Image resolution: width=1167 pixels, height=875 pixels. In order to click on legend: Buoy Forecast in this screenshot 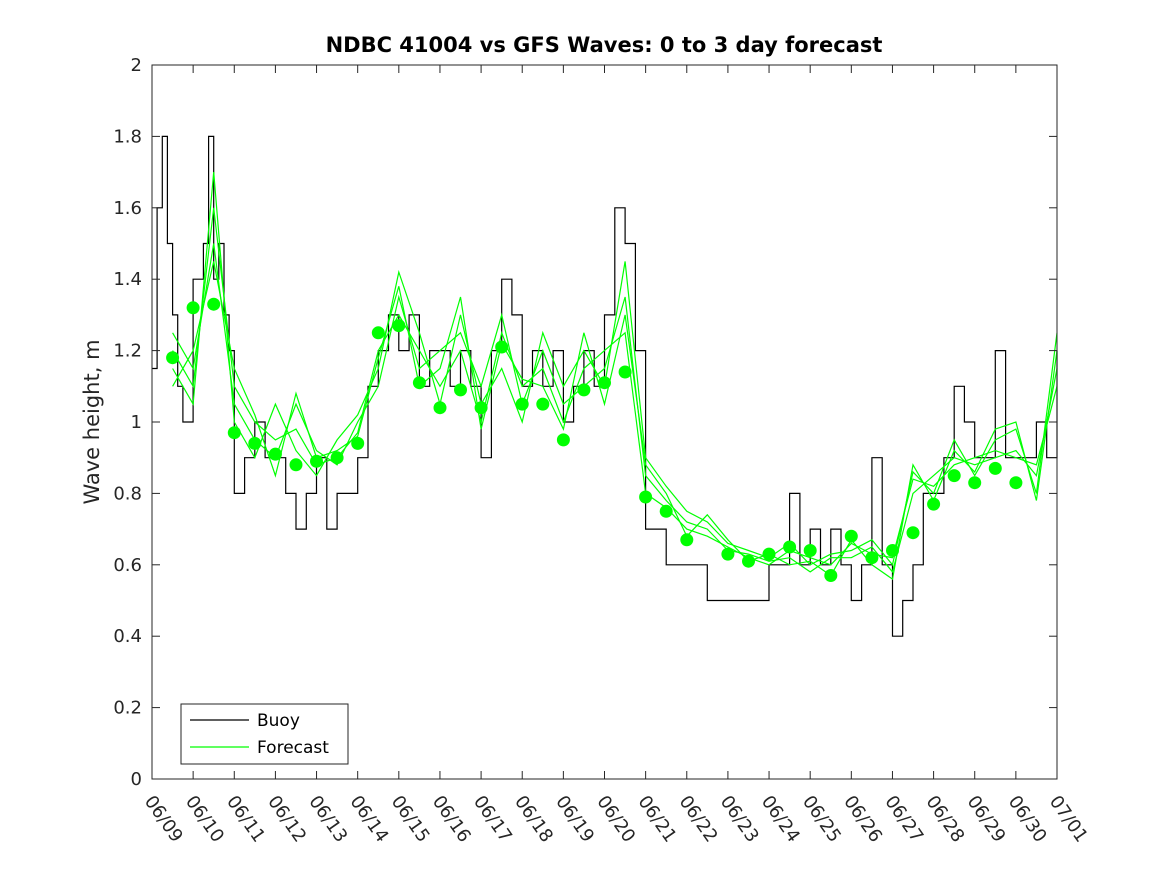, I will do `click(264, 734)`.